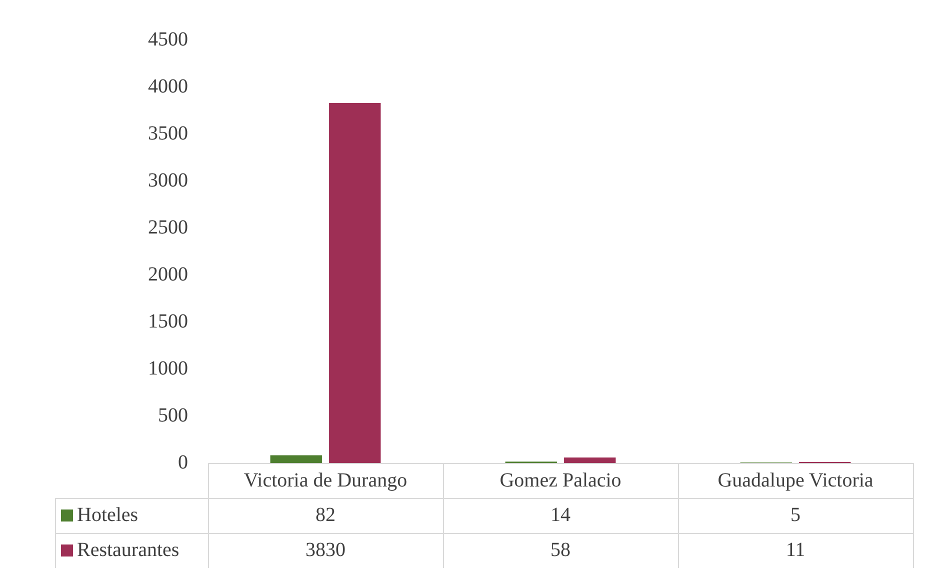  What do you see at coordinates (168, 39) in the screenshot?
I see `y-tick-label: 4500` at bounding box center [168, 39].